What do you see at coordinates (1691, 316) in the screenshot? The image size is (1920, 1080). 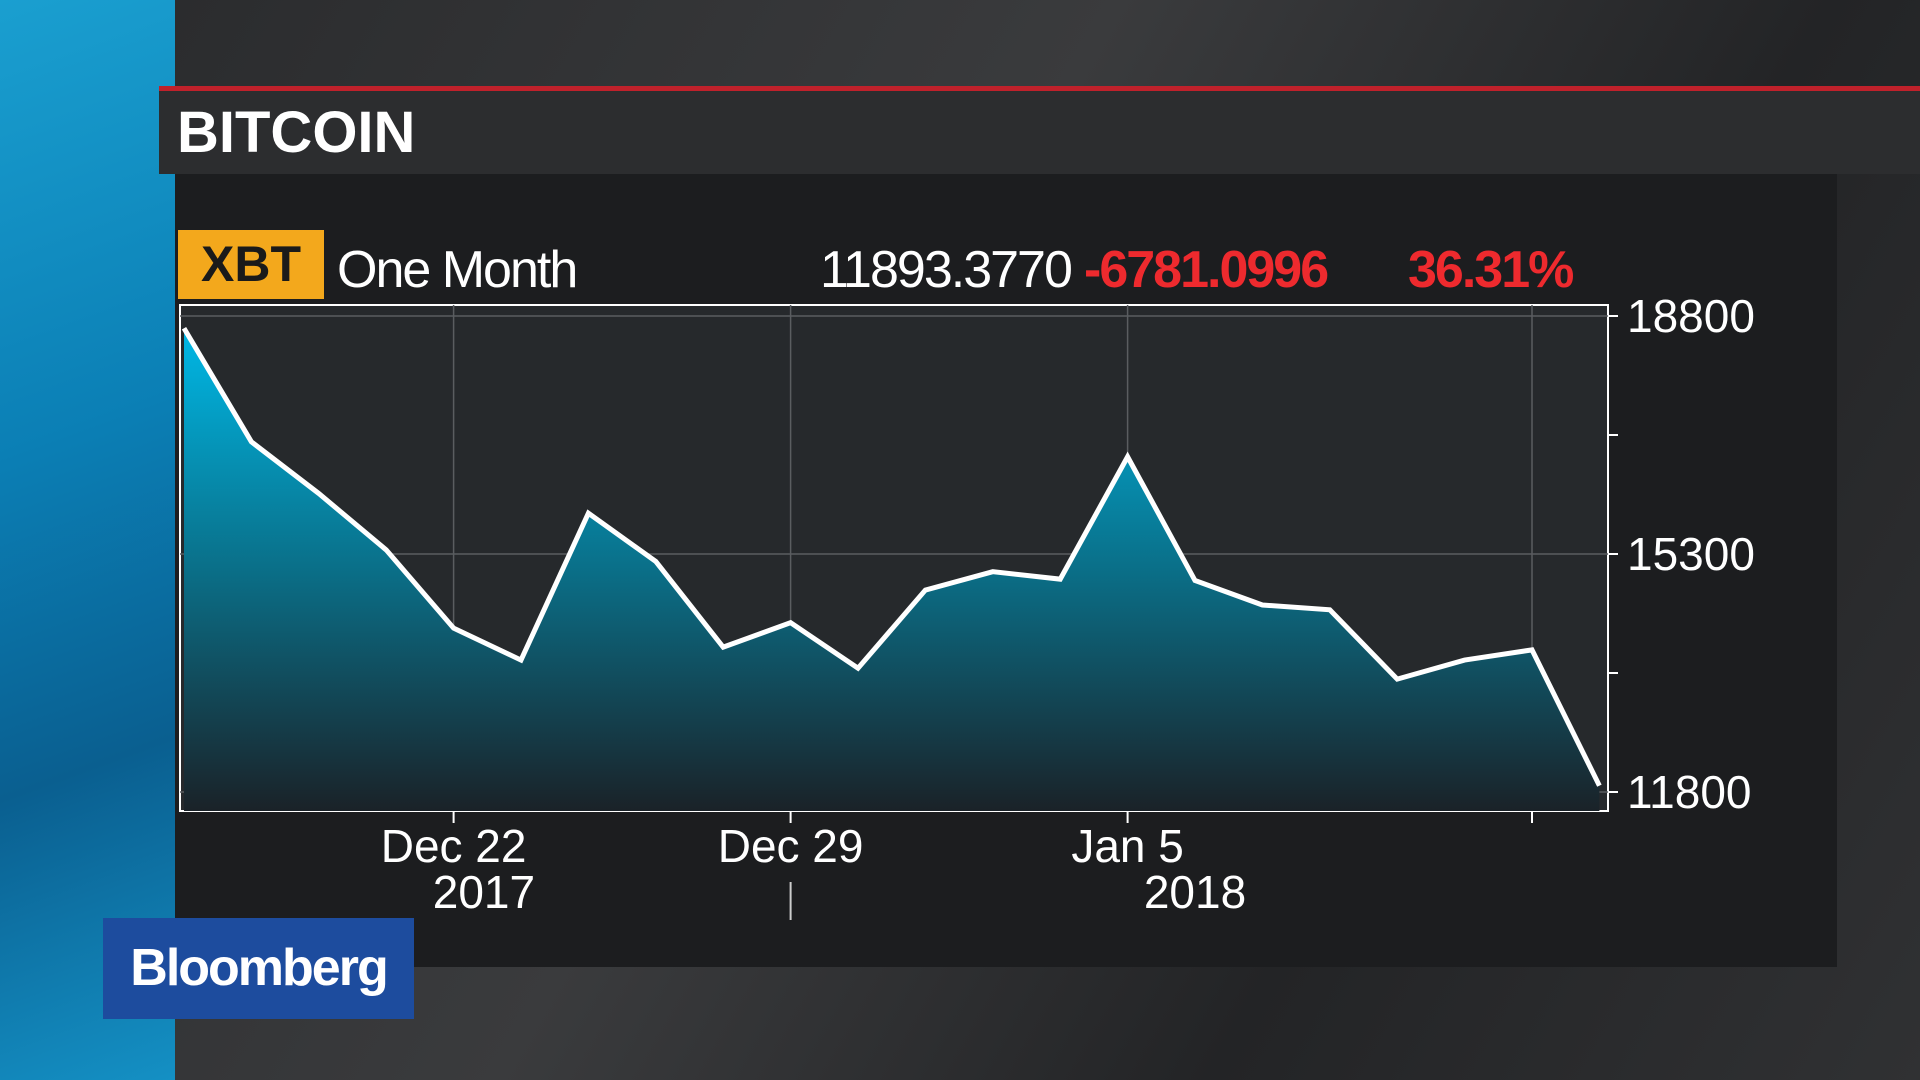 I see `y-tick-label: 18800` at bounding box center [1691, 316].